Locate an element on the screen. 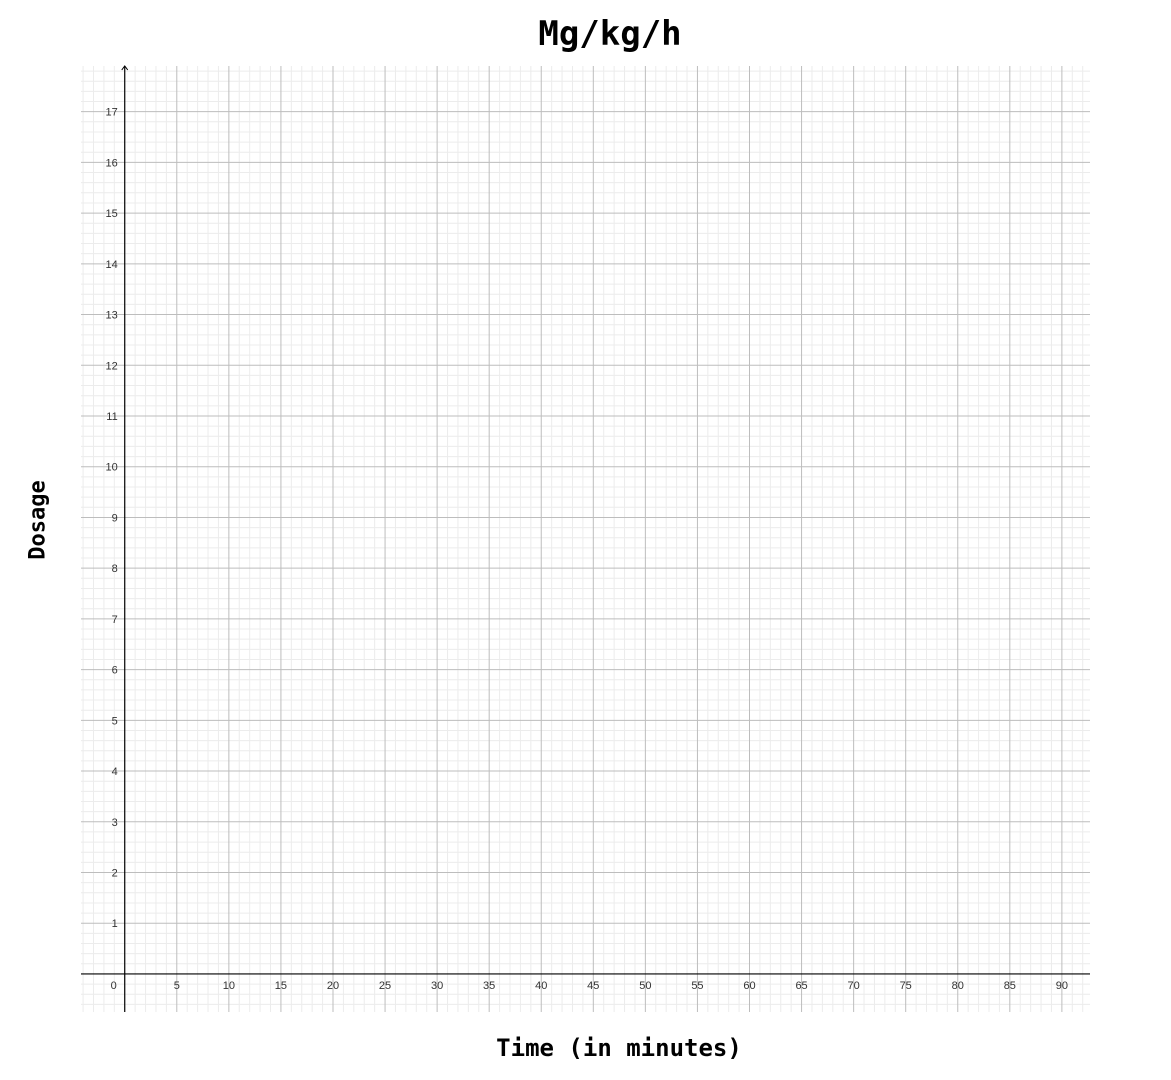 The image size is (1171, 1080). y-tick-label: 10 is located at coordinates (111, 468).